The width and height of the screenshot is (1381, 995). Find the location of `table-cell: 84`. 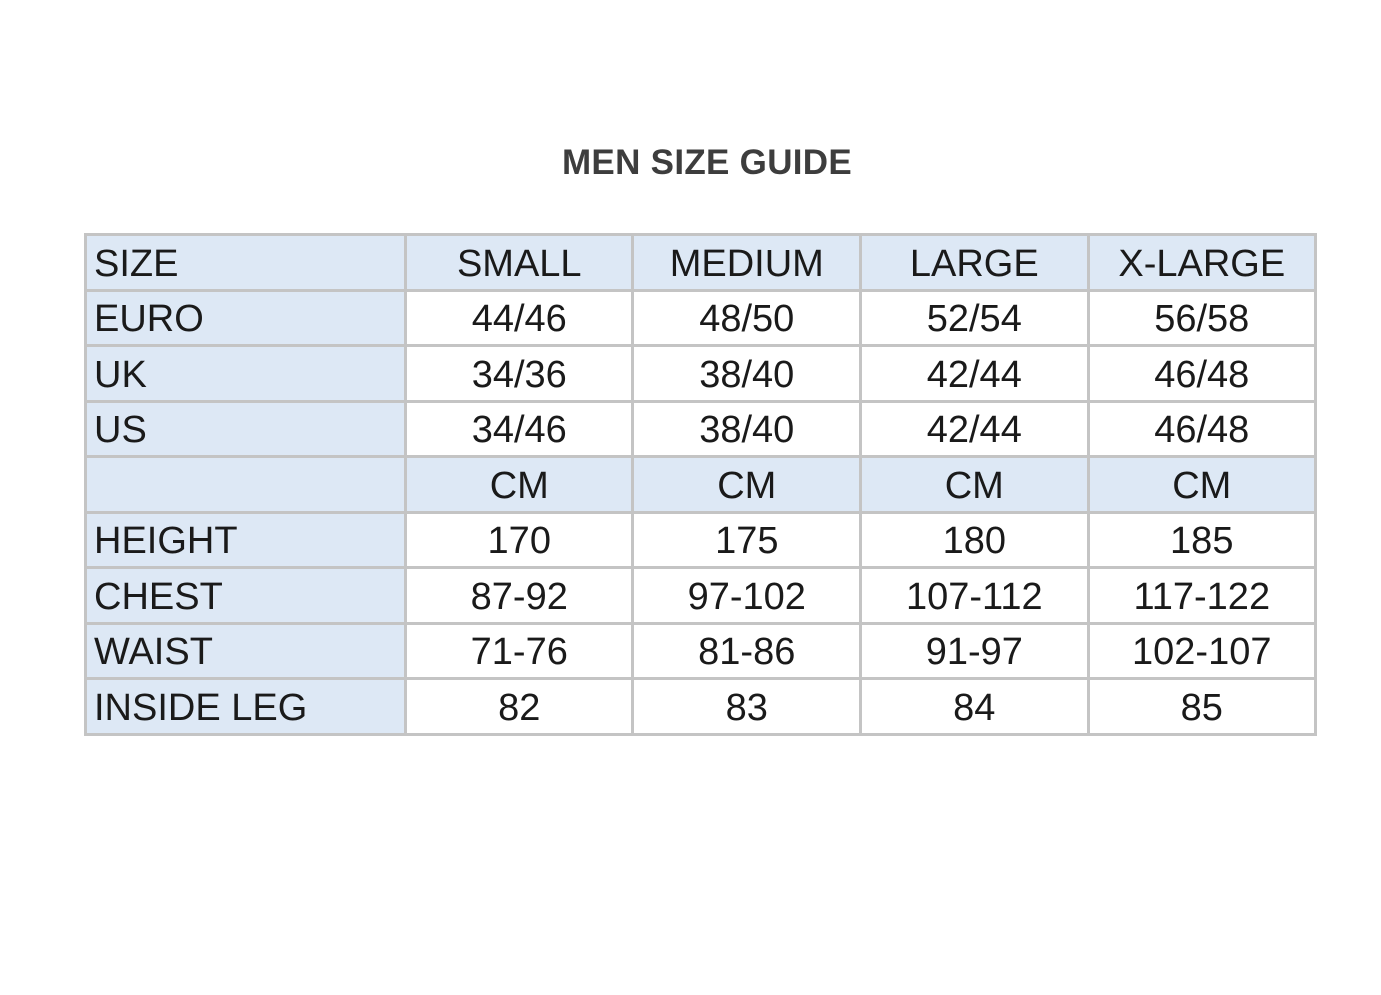

table-cell: 84 is located at coordinates (974, 706).